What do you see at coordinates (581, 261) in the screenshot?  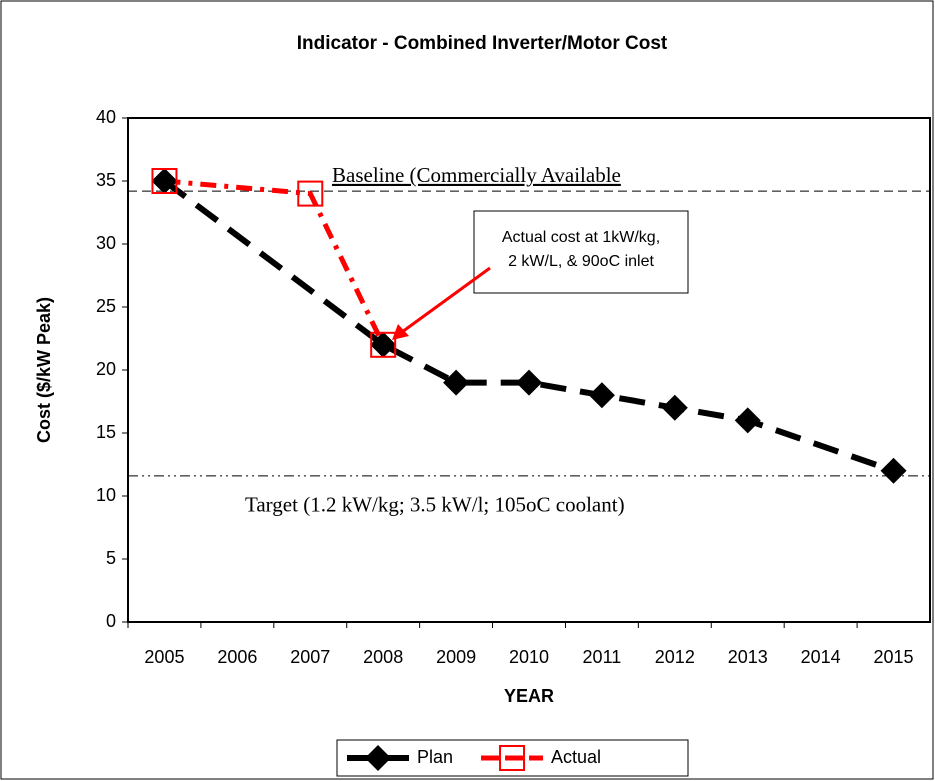 I see `callout-text: 2 kW/L, & 90oC inlet` at bounding box center [581, 261].